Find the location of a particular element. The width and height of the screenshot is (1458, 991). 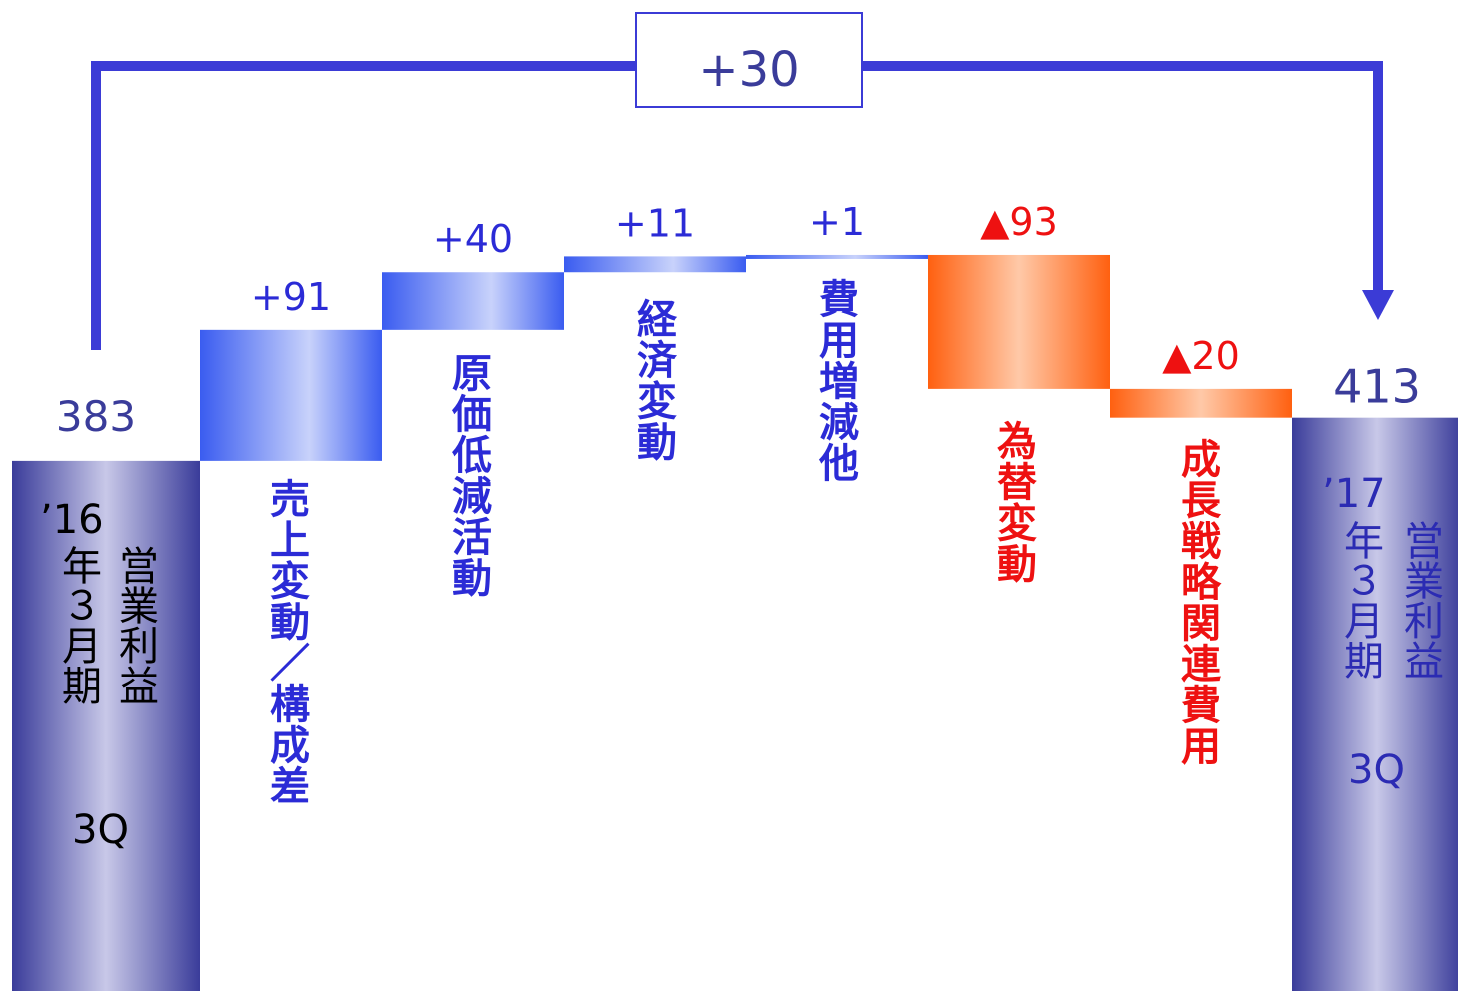

end-quarter-label: 3Q is located at coordinates (1376, 770).